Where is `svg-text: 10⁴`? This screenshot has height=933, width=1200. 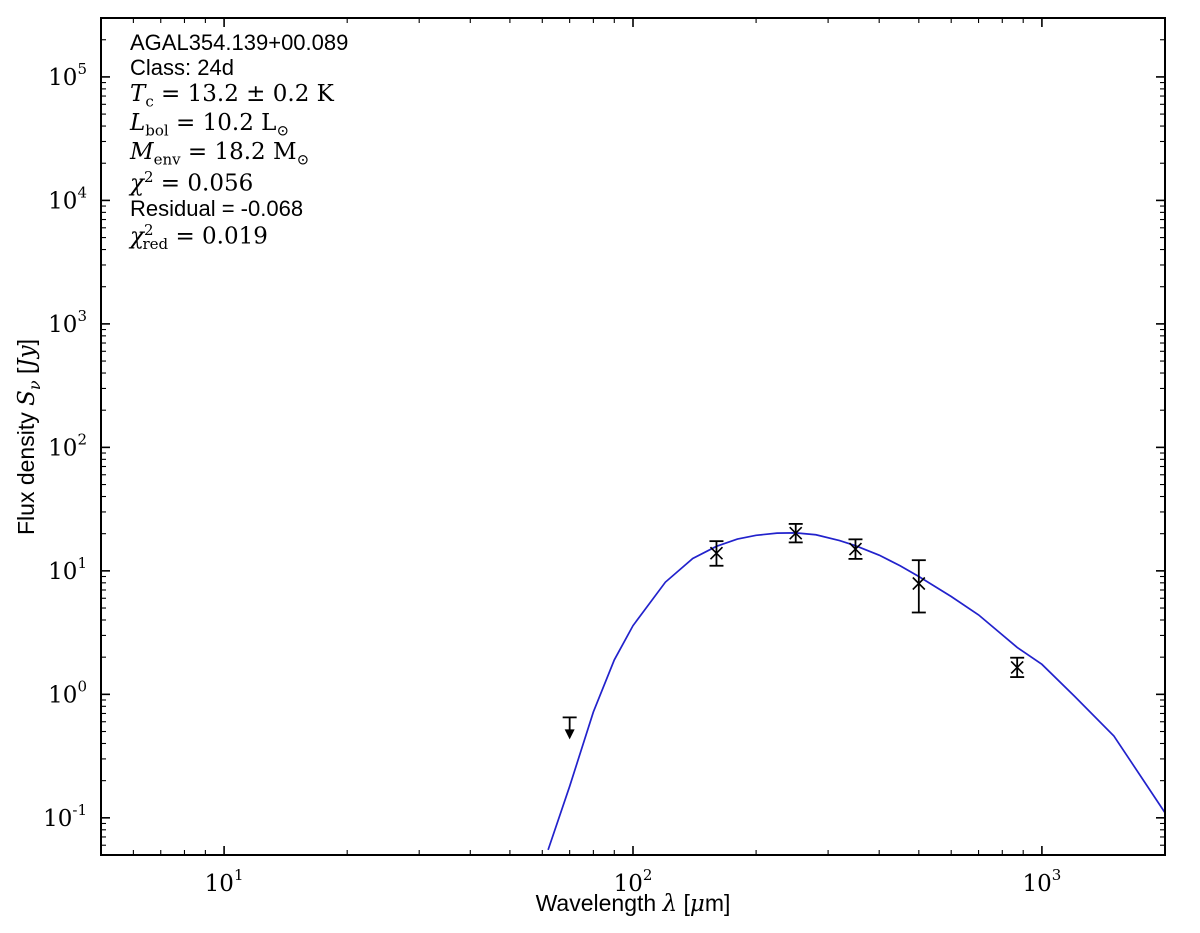
svg-text: 10⁴ is located at coordinates (67, 198).